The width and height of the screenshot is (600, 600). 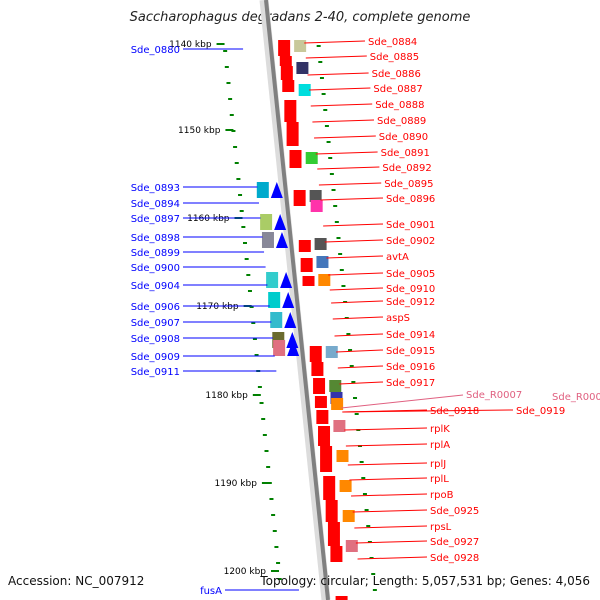 I want to click on right-gene-label: Sde_0915, so click(x=410, y=351).